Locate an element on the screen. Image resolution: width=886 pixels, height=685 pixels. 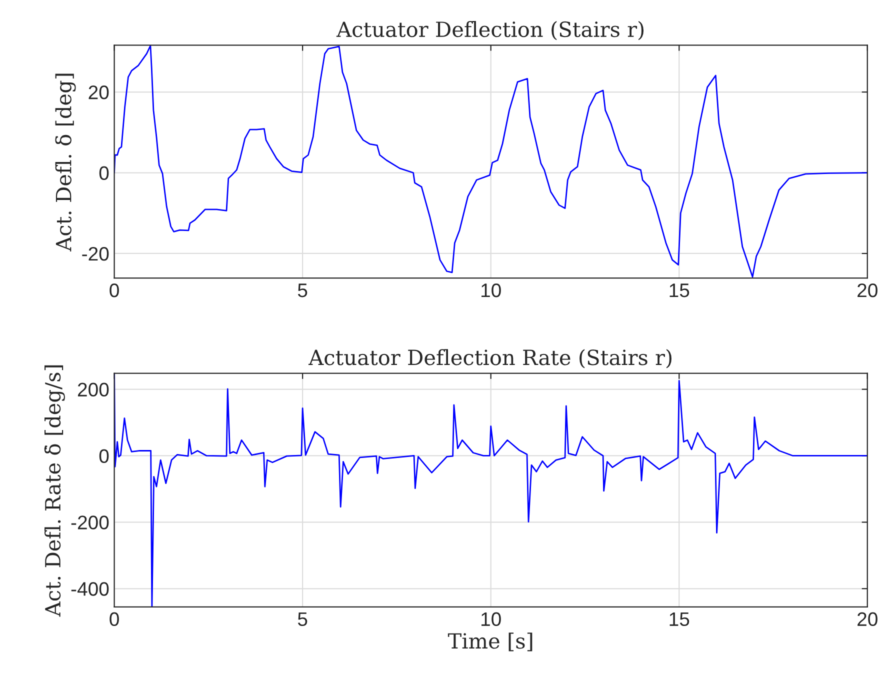
y-axis-title: Act. Defl. δ [deg] is located at coordinates (65, 163).